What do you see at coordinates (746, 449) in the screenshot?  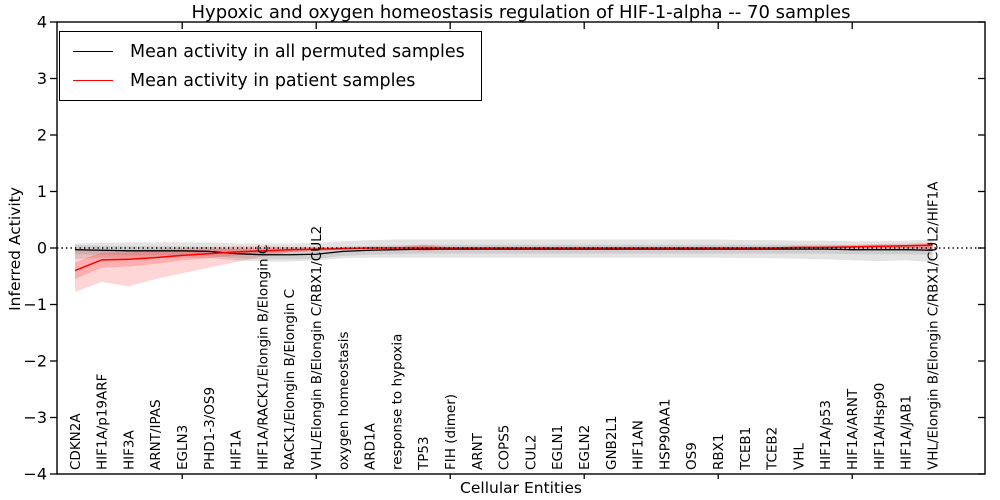 I see `x-category-label: TCEB1` at bounding box center [746, 449].